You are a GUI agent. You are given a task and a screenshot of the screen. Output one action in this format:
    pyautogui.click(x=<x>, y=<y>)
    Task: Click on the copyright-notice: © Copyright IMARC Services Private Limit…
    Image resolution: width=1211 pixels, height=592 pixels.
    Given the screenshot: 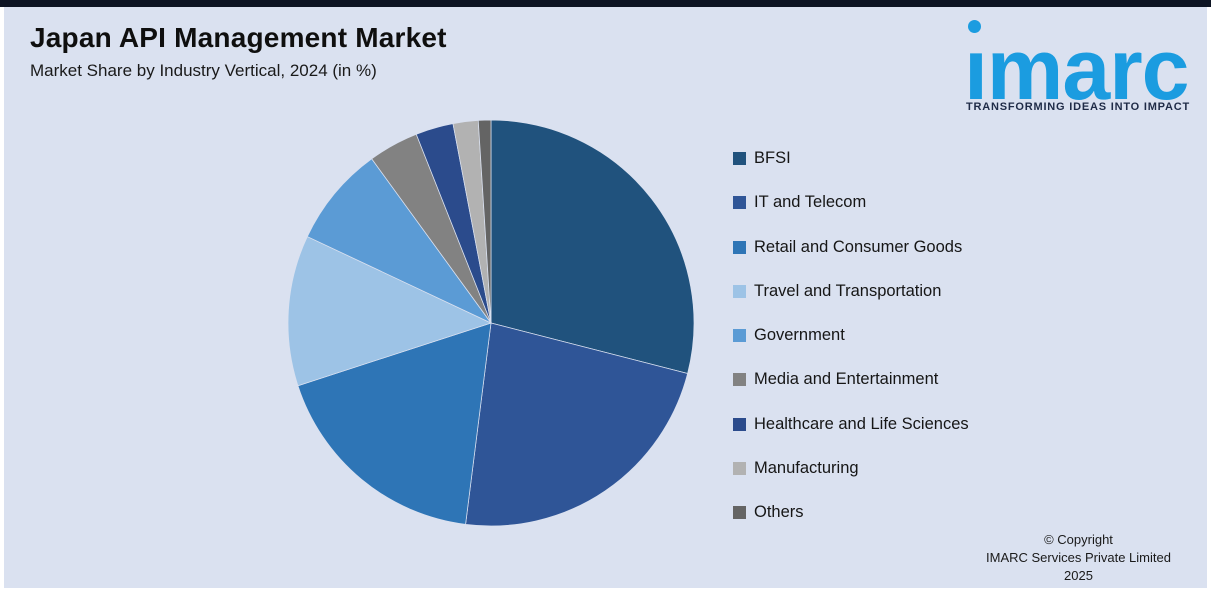 What is the action you would take?
    pyautogui.click(x=1078, y=558)
    